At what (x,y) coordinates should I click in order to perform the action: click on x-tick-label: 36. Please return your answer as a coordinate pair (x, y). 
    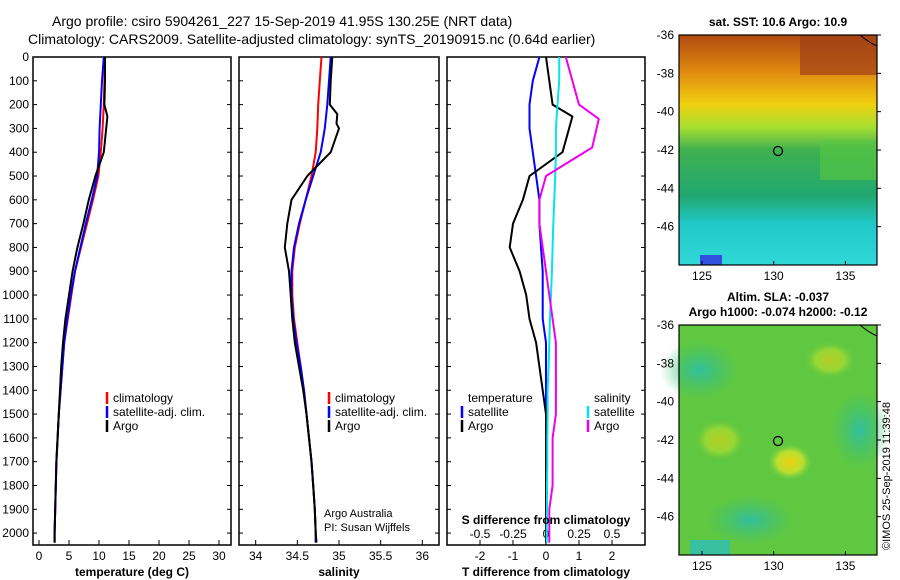
    Looking at the image, I should click on (423, 556).